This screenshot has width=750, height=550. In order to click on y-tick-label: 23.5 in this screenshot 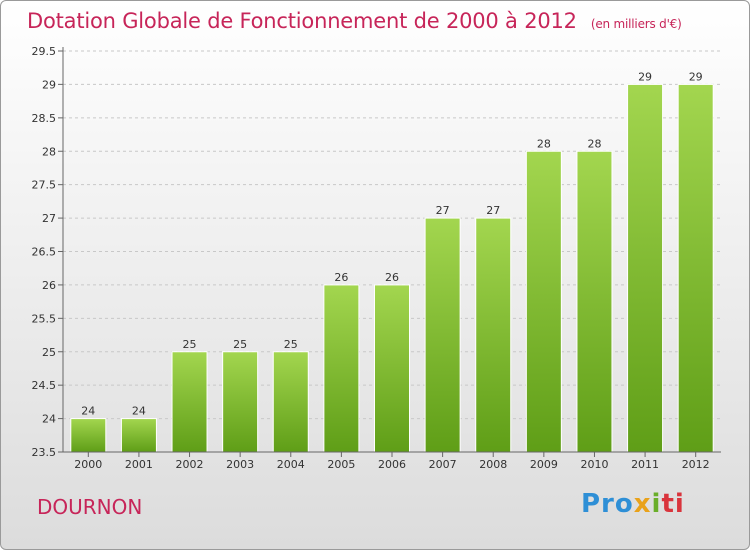, I will do `click(44, 452)`.